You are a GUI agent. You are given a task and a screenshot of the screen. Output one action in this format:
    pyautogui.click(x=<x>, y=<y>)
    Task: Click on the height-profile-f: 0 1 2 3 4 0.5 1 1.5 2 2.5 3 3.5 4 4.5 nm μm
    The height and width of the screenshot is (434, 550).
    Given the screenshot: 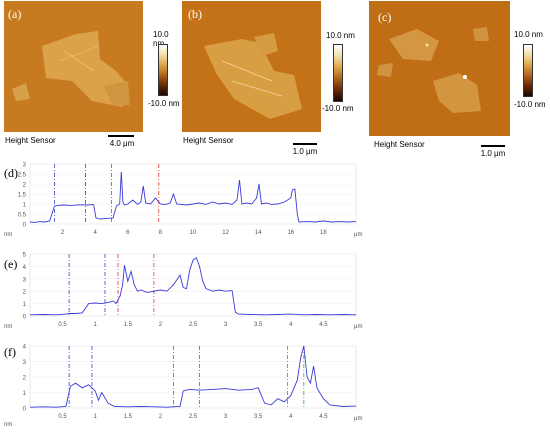 What is the action you would take?
    pyautogui.click(x=183, y=387)
    